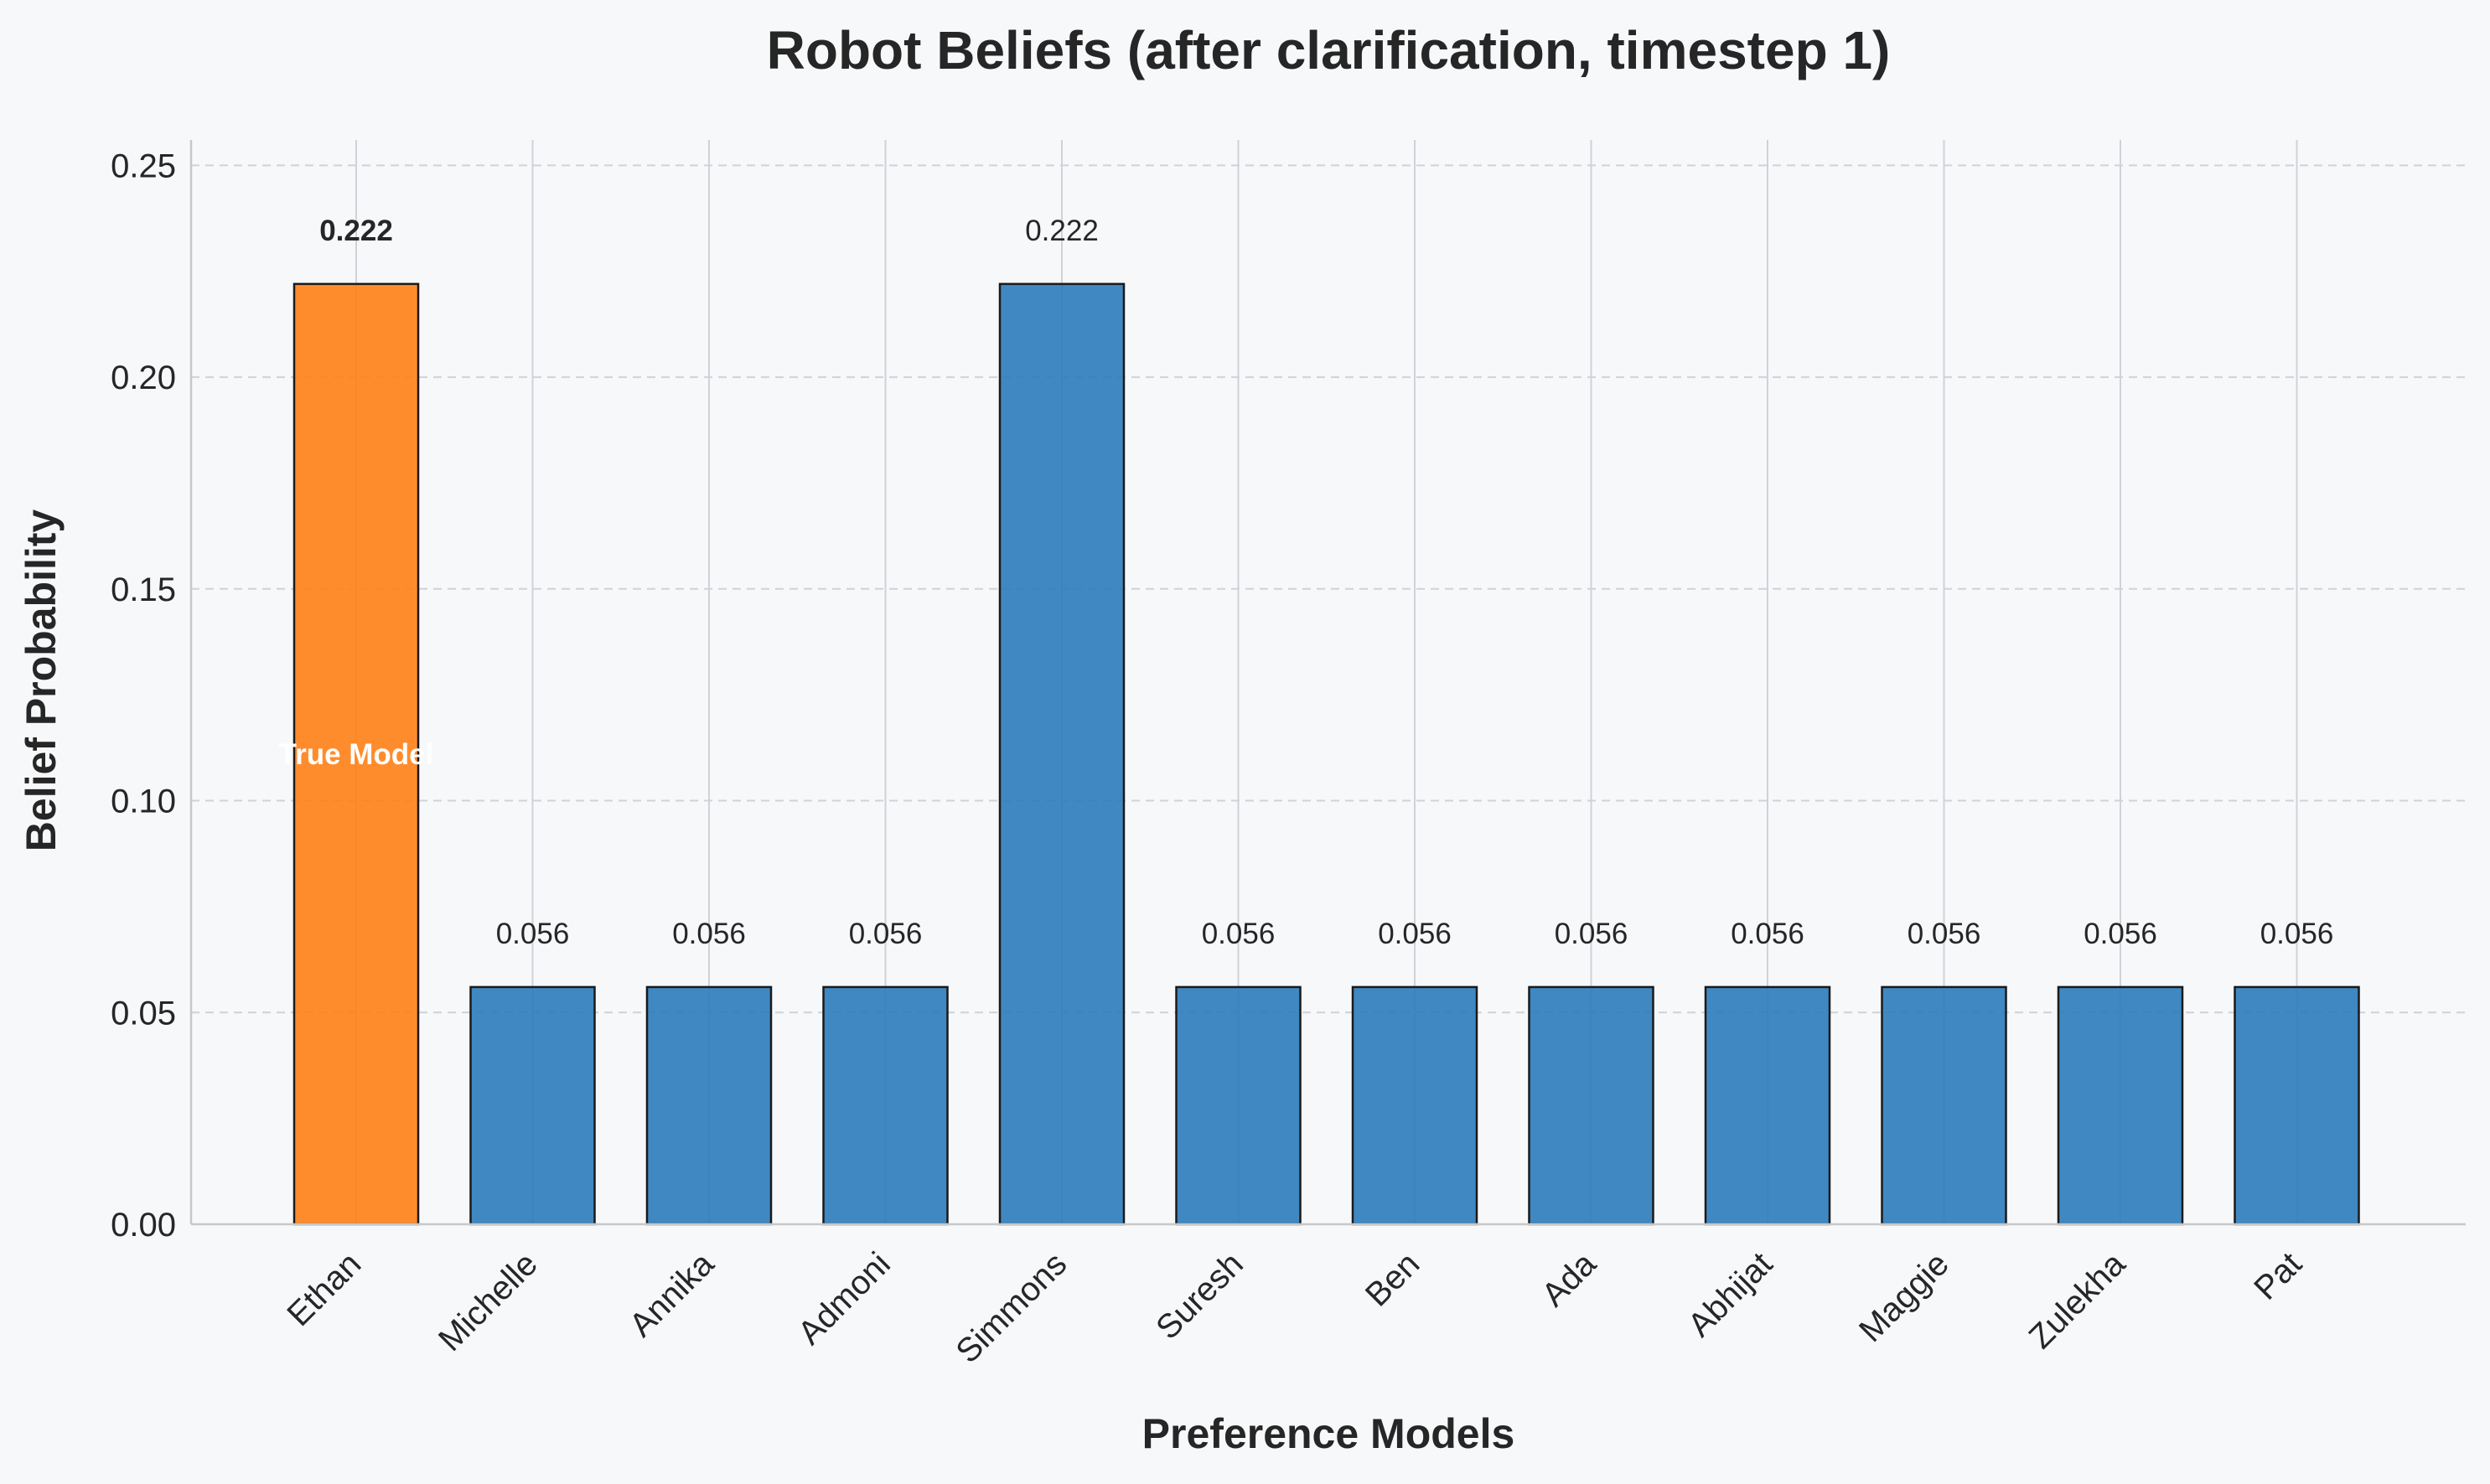 Image resolution: width=2490 pixels, height=1484 pixels. What do you see at coordinates (2077, 1300) in the screenshot?
I see `x-tick-label: Zulekha` at bounding box center [2077, 1300].